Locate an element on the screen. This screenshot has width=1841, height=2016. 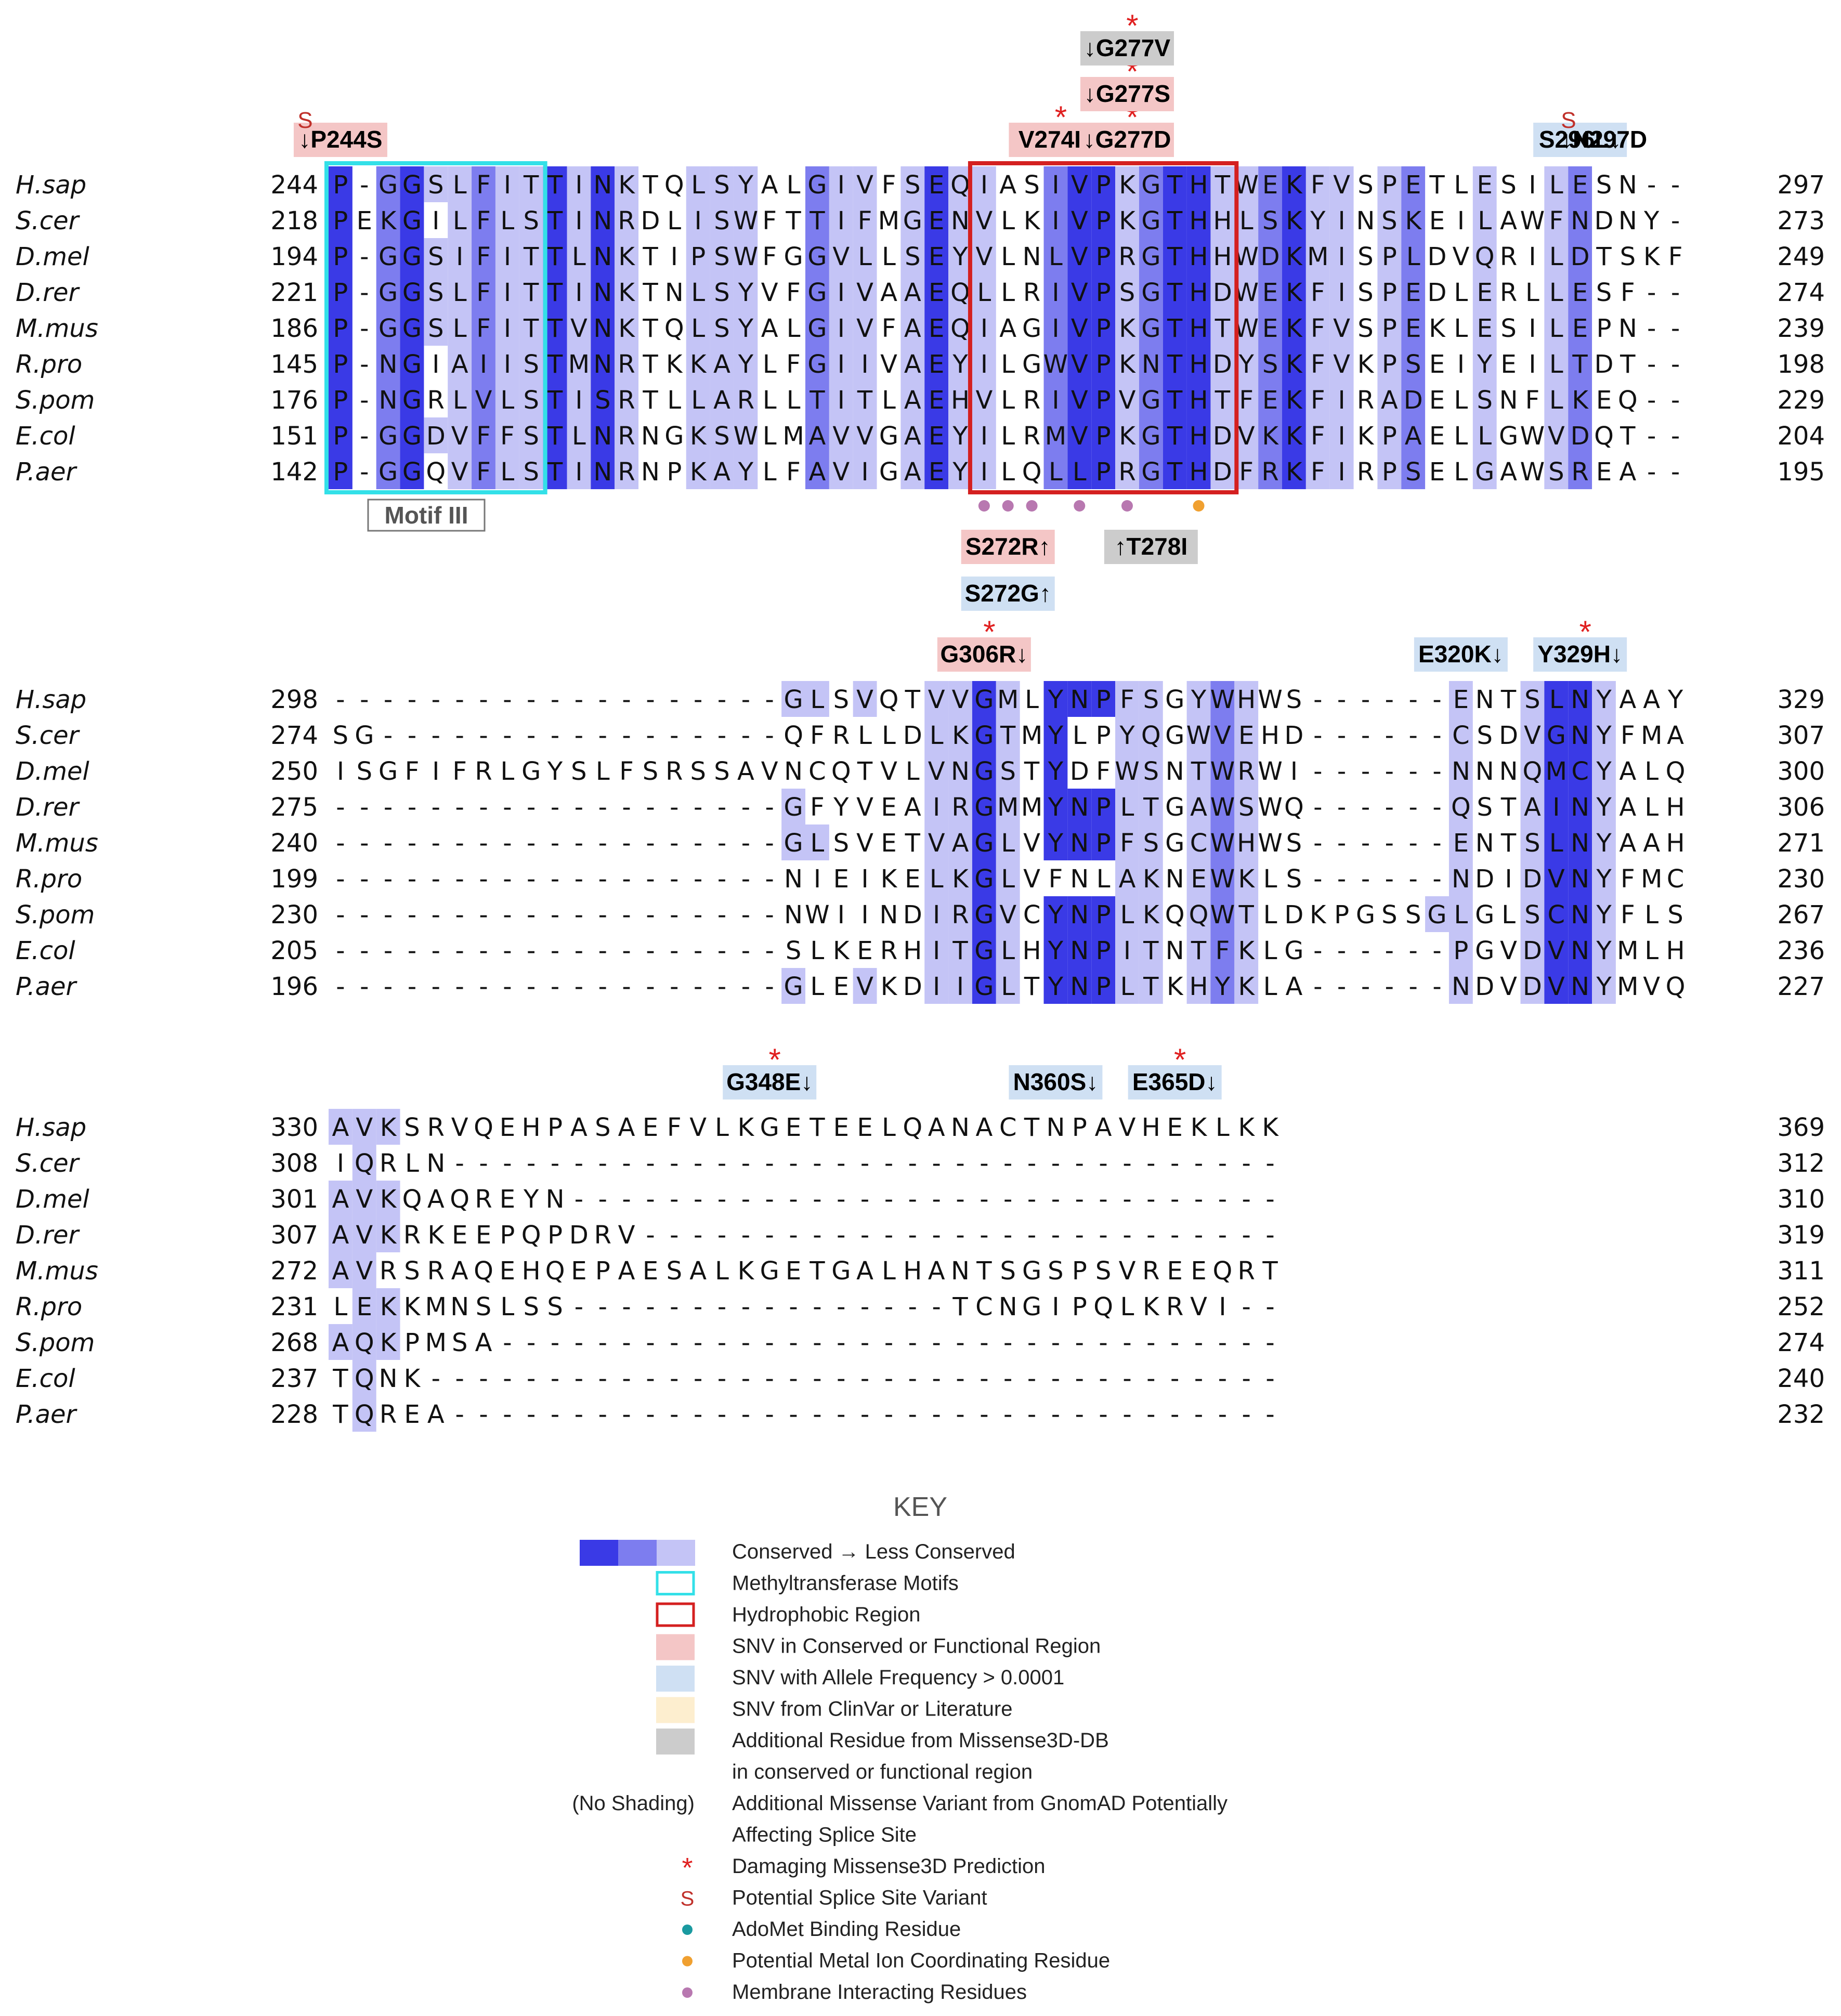
key-snv-clinvar: SNV from ClinVar or Literature is located at coordinates (834, 1710).